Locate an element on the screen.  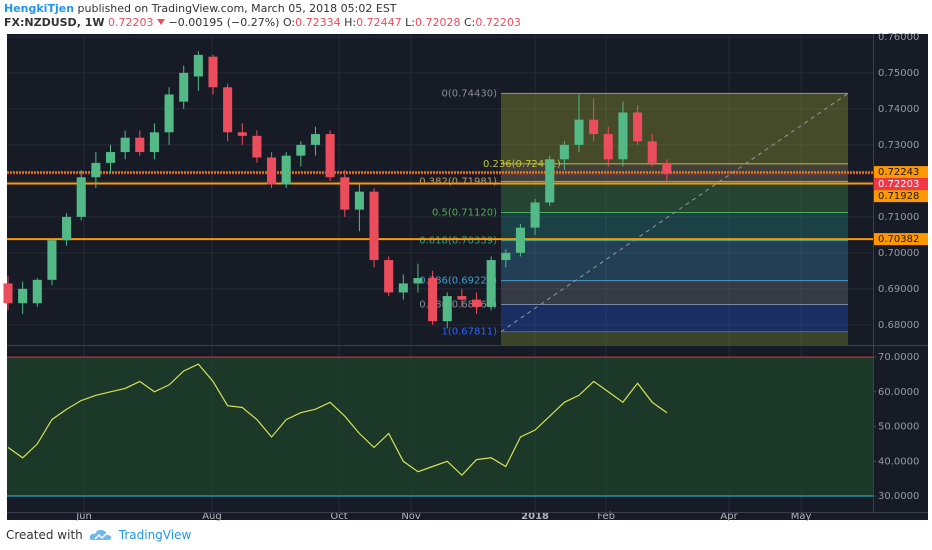
footer: Created with TradingView is located at coordinates (98, 535).